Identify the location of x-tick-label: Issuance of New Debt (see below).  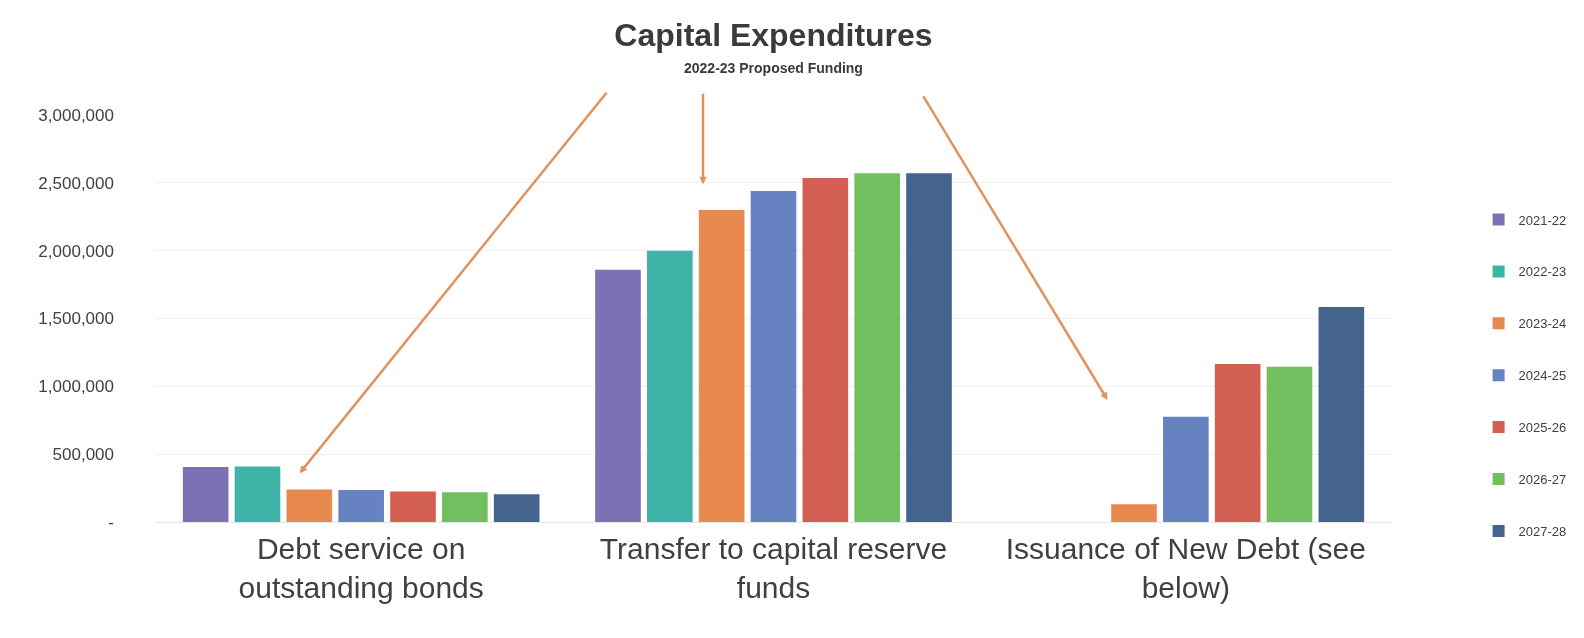
(1185, 568).